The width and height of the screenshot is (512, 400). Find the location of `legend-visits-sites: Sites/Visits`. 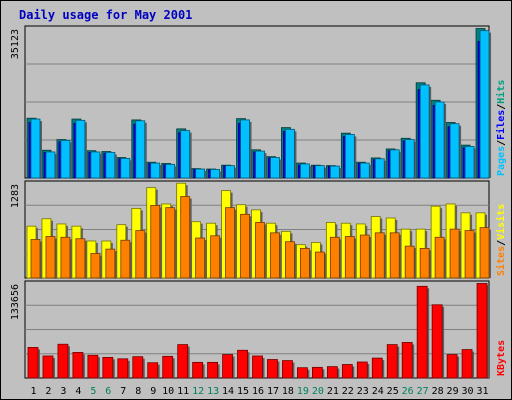

legend-visits-sites: Sites/Visits is located at coordinates (501, 240).